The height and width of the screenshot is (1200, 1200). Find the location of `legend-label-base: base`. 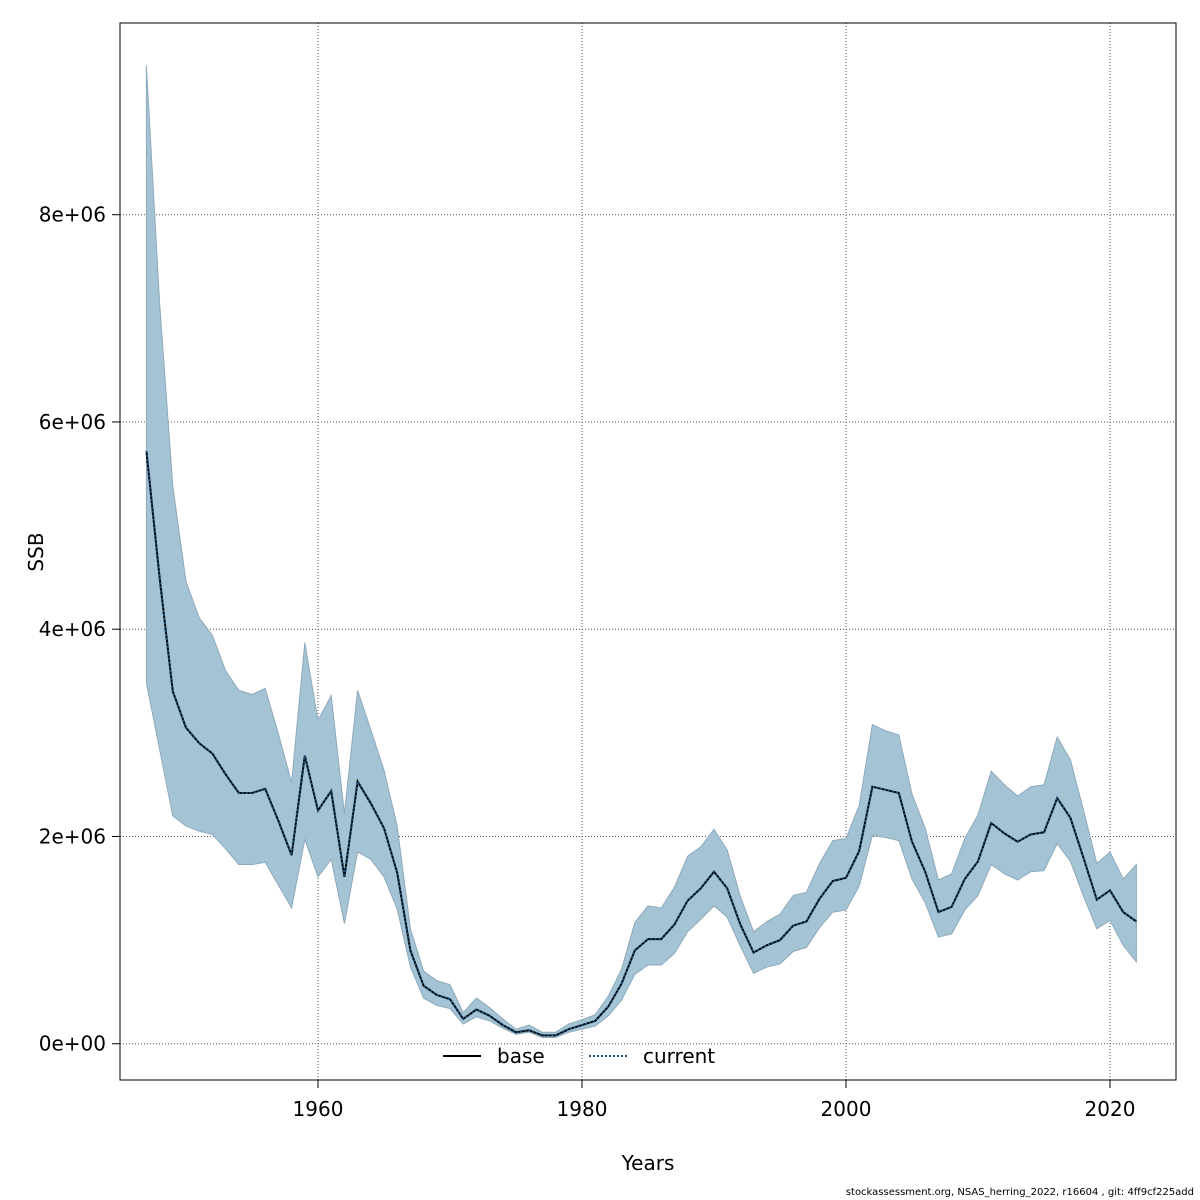

legend-label-base: base is located at coordinates (521, 1056).